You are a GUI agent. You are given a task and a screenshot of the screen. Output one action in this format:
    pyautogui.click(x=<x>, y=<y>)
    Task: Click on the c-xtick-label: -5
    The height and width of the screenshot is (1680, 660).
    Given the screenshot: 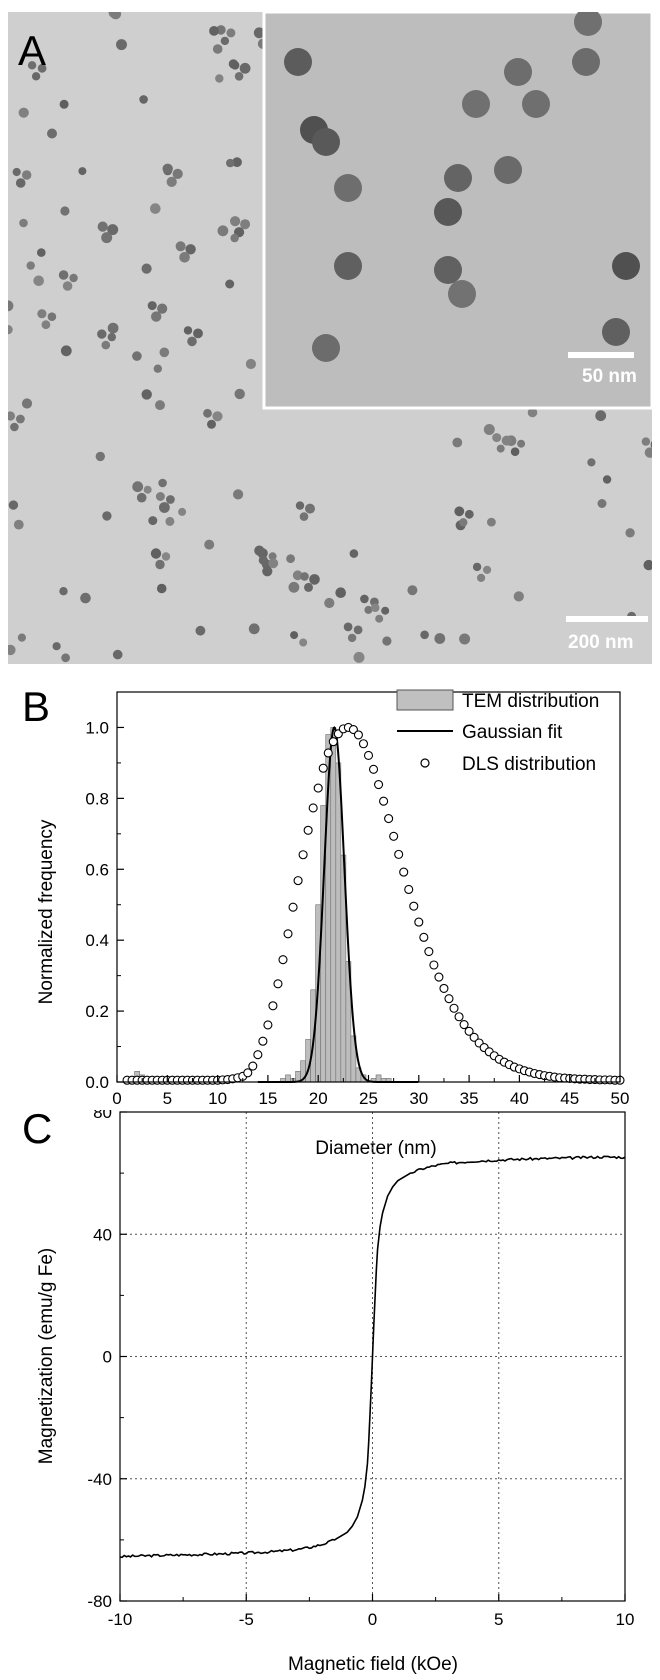 What is the action you would take?
    pyautogui.click(x=246, y=1619)
    